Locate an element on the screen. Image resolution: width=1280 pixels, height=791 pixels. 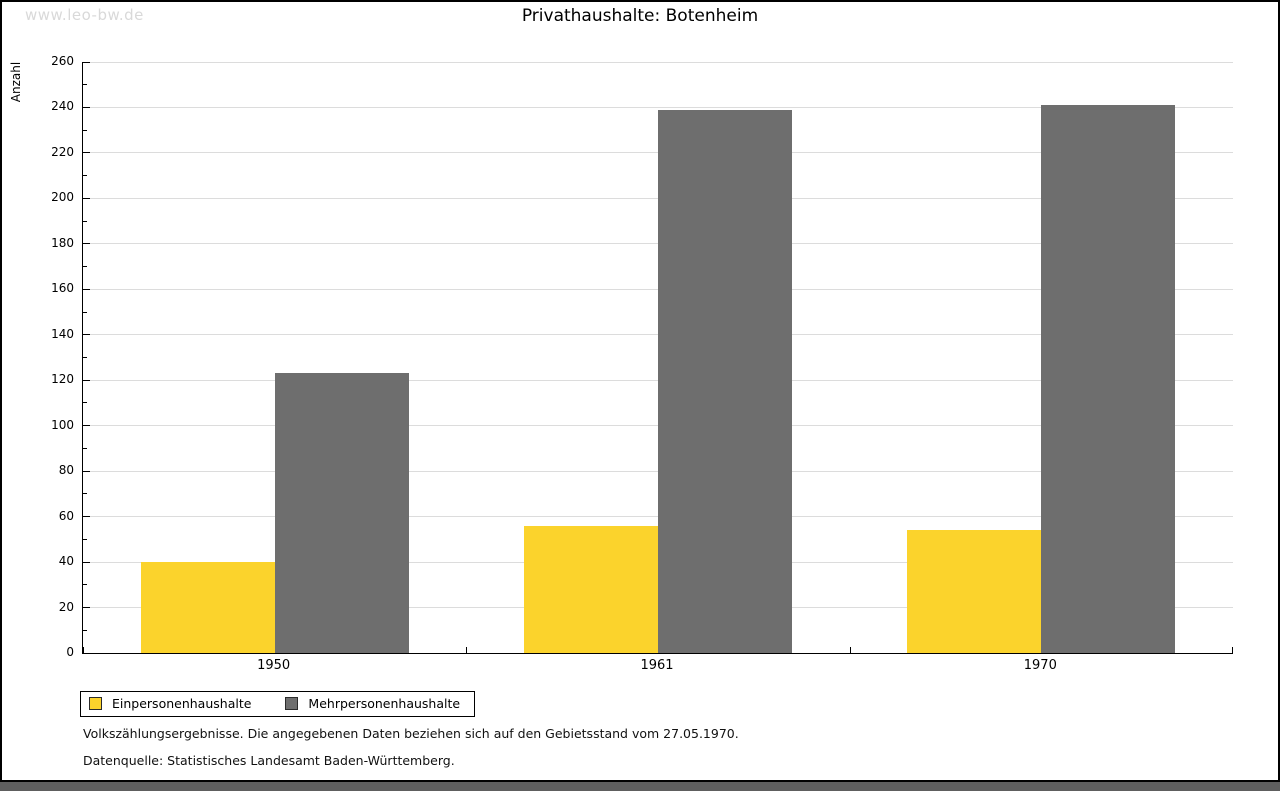
x-tick-label: 1970 is located at coordinates (1040, 665).